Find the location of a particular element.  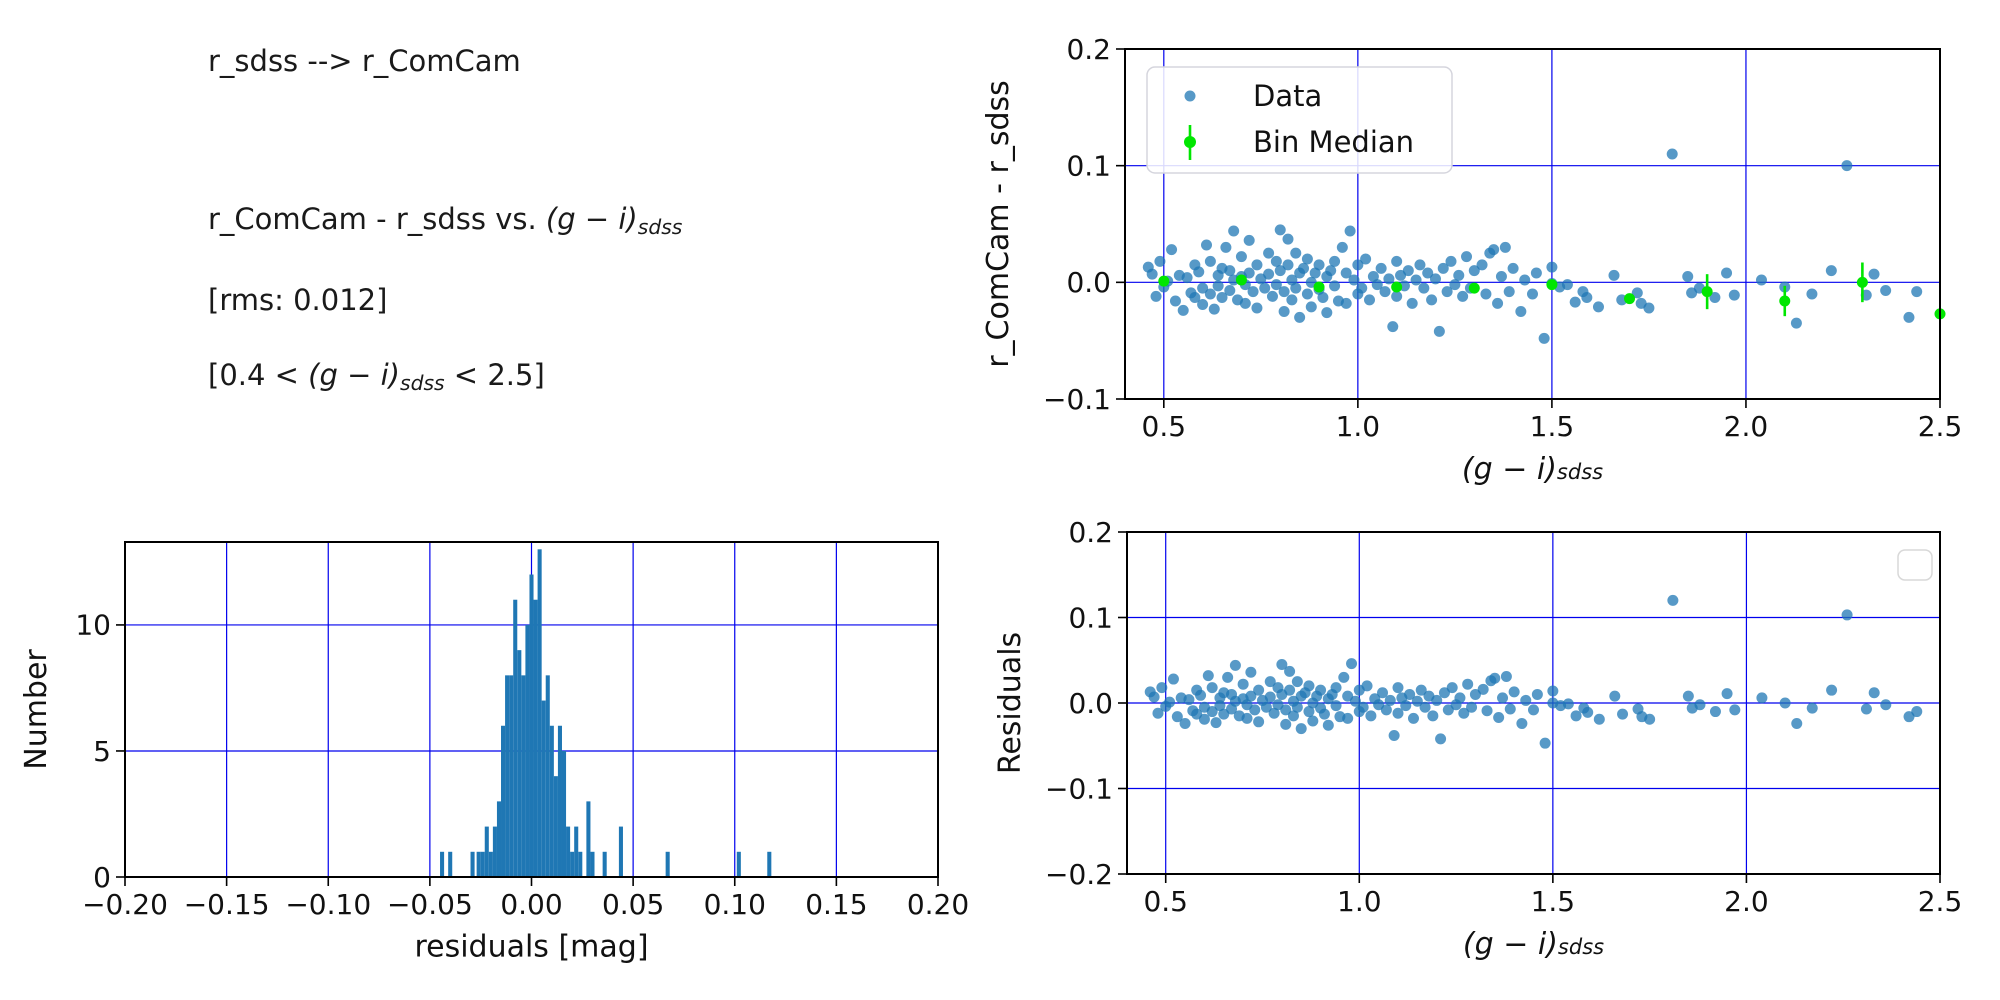

x-axis-label: (g − i)sdss is located at coordinates (1532, 469).